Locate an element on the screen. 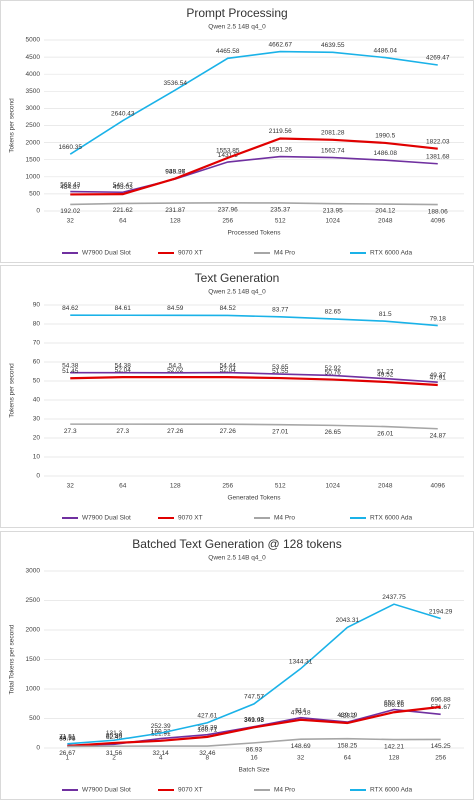 The width and height of the screenshot is (474, 800). data-label: 235.37 is located at coordinates (280, 210).